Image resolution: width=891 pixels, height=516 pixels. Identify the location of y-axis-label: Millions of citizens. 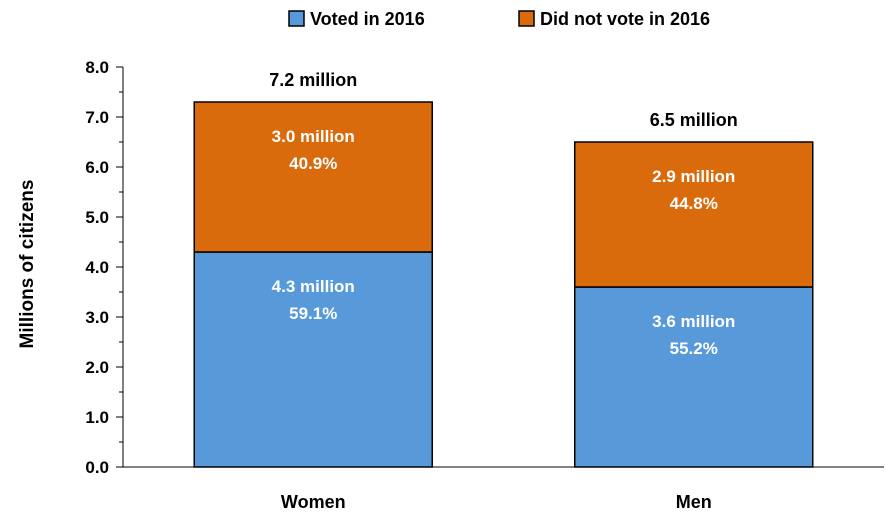
(27, 264).